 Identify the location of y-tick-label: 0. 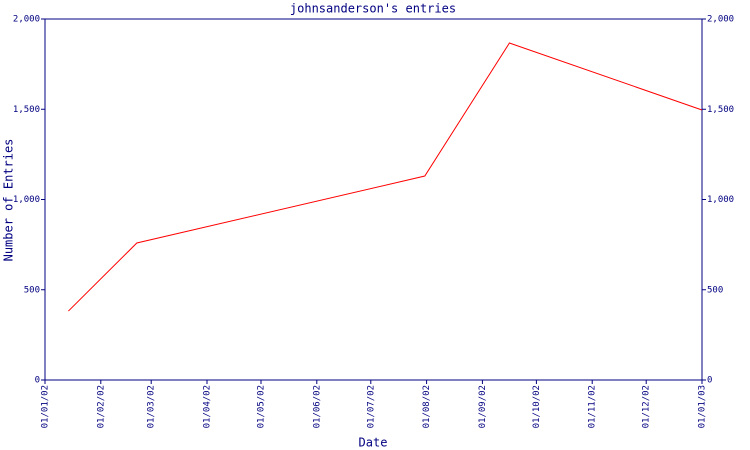
(37, 381).